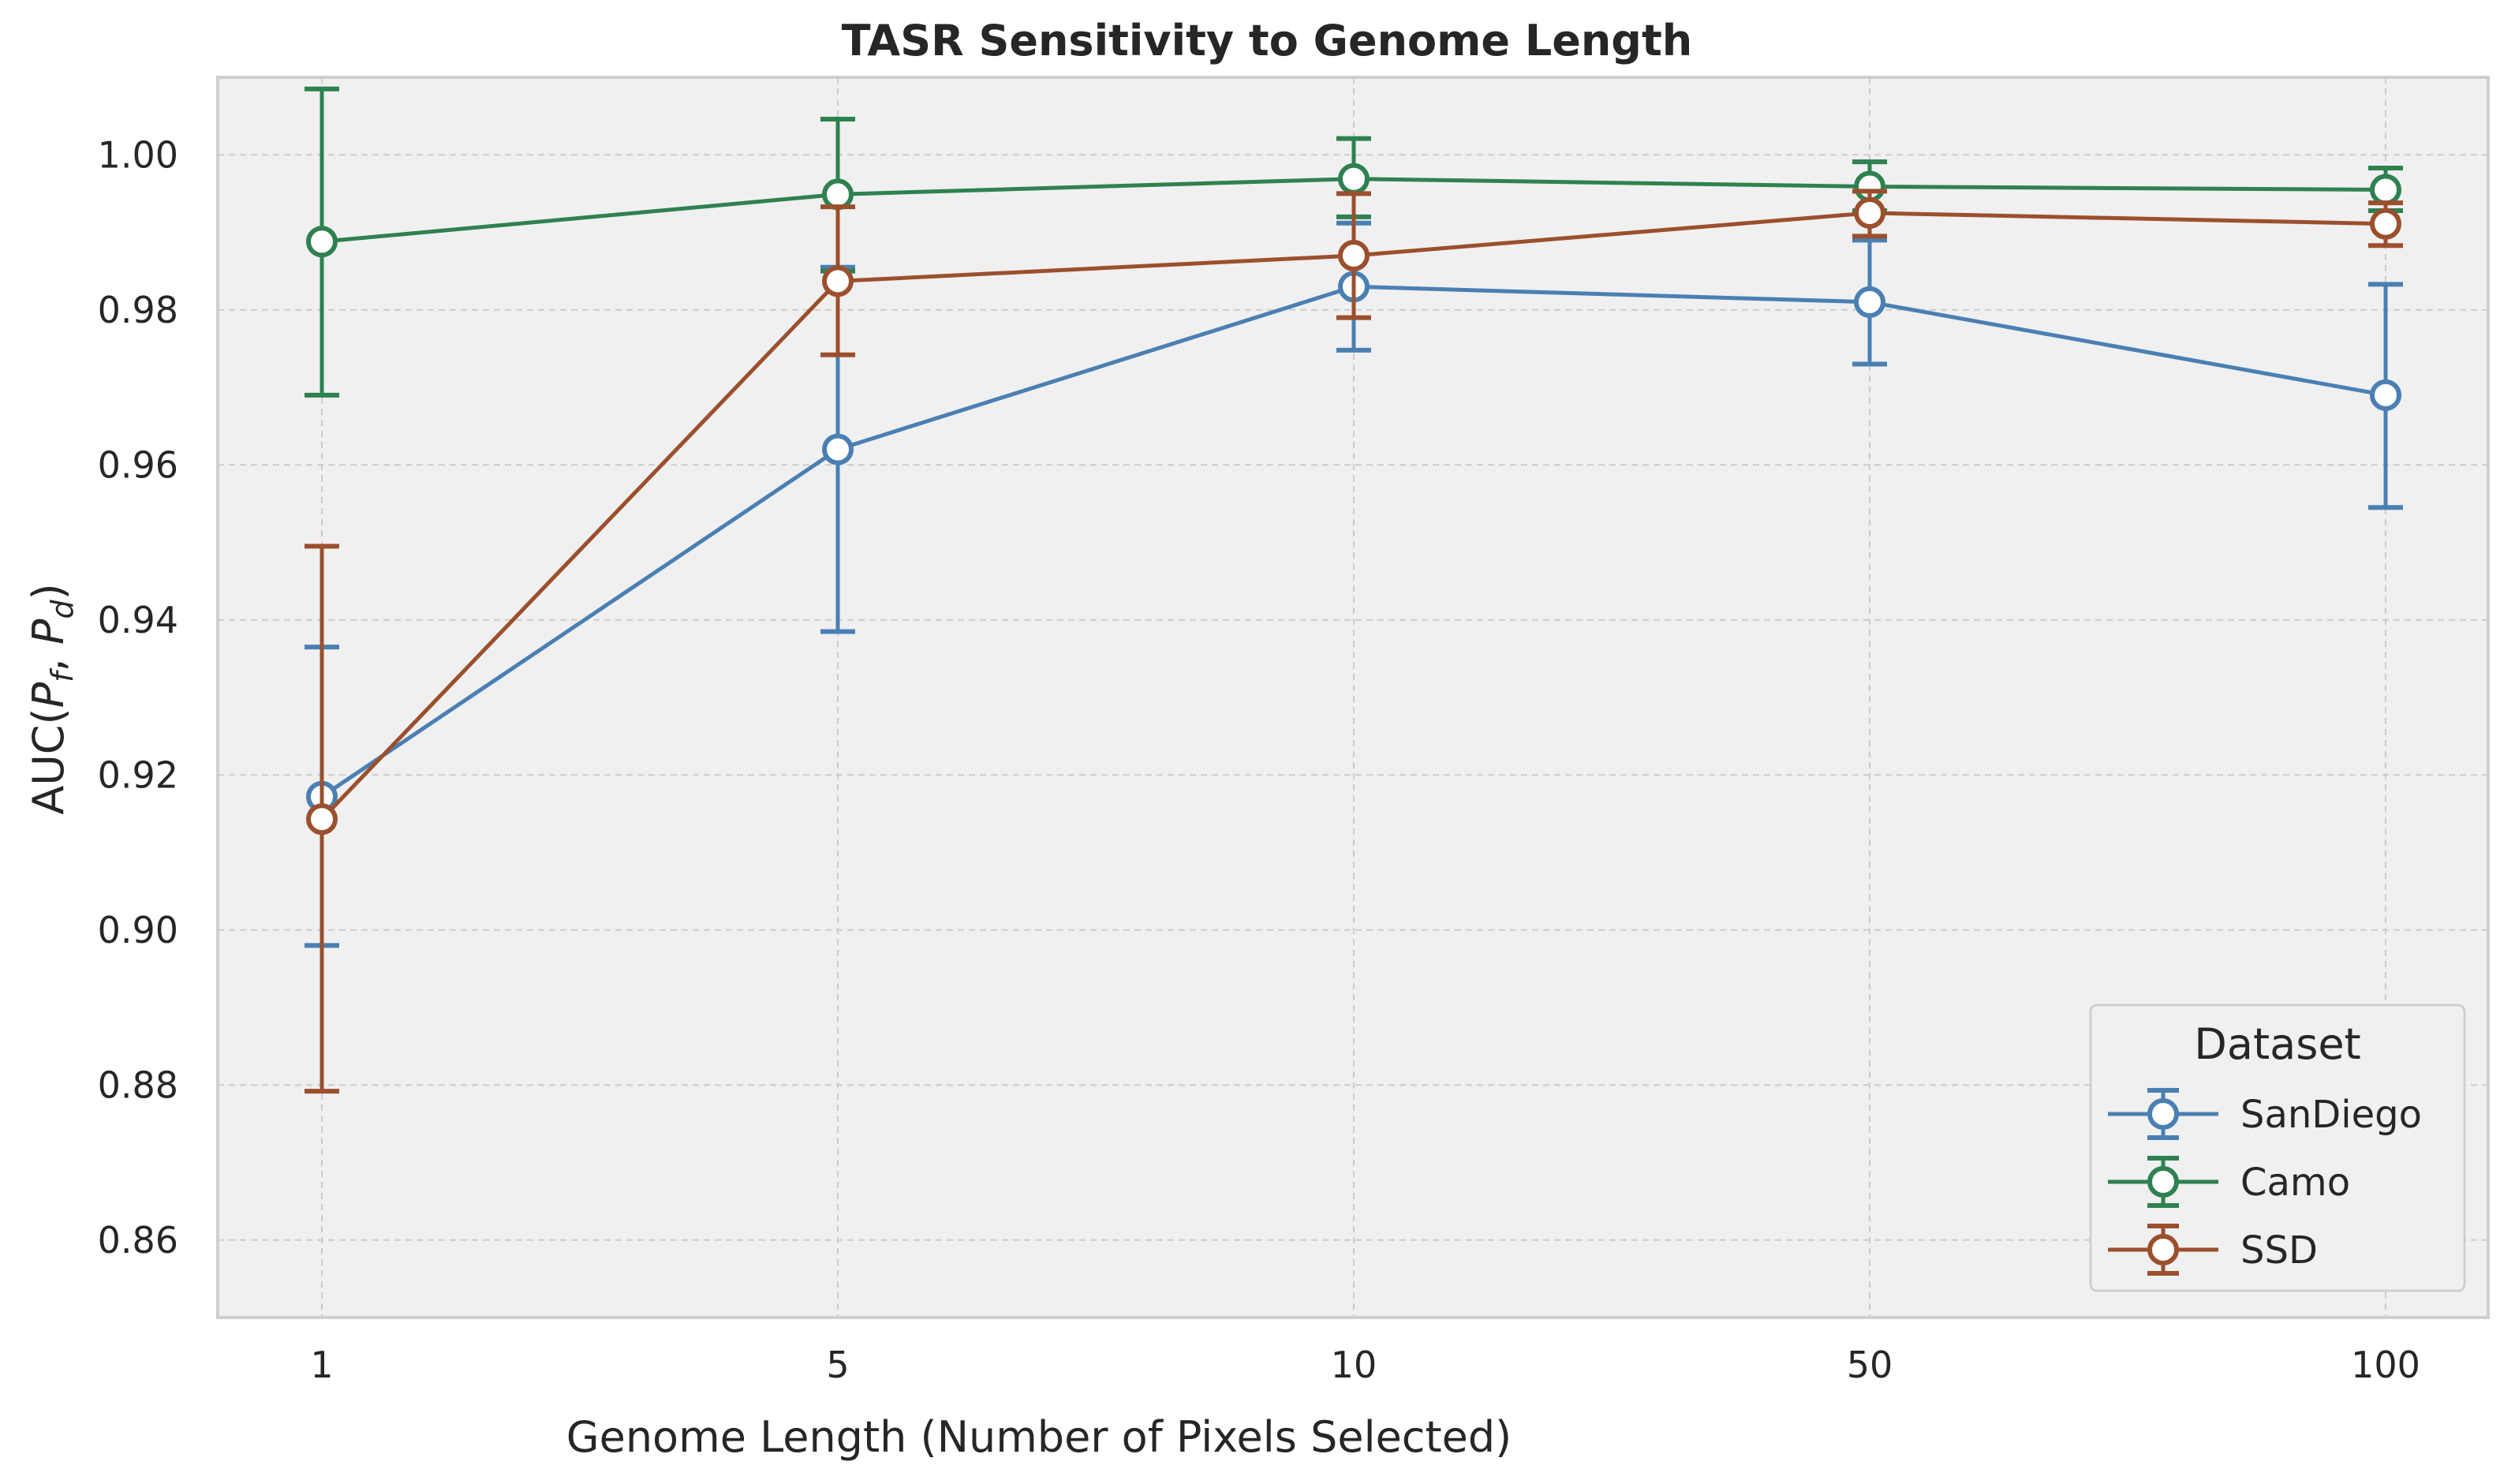 Image resolution: width=2515 pixels, height=1484 pixels. What do you see at coordinates (48, 632) in the screenshot?
I see `y-axis-label-p2: P` at bounding box center [48, 632].